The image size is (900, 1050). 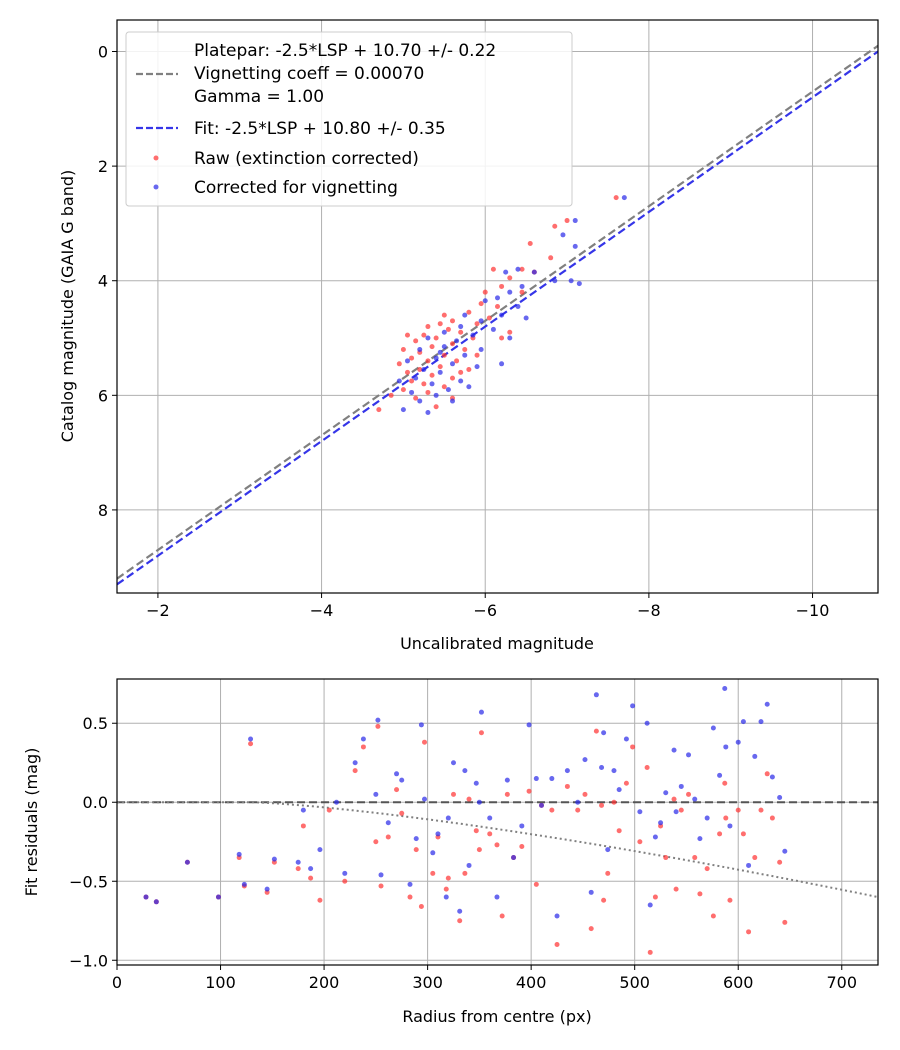 I want to click on x-tick-label: −10, so click(x=813, y=610).